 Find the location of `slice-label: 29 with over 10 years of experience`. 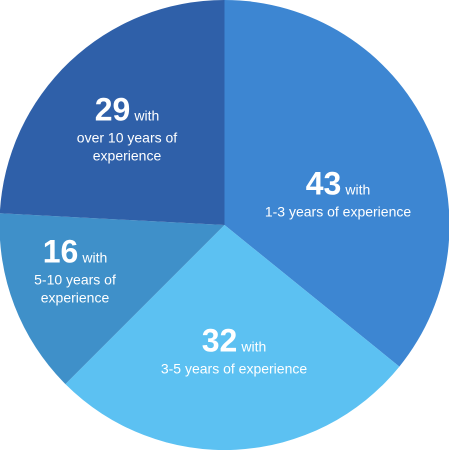

slice-label: 29 with over 10 years of experience is located at coordinates (127, 128).